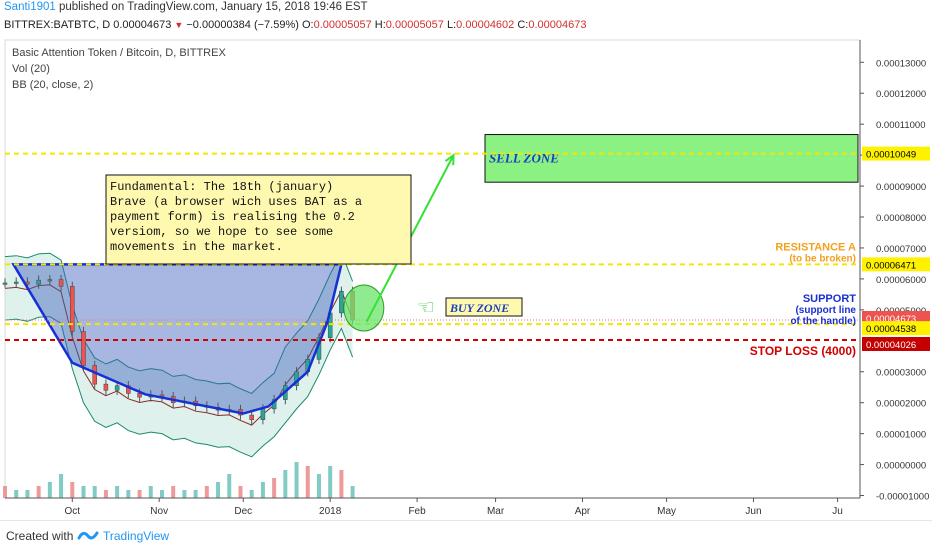 This screenshot has height=551, width=932. Describe the element at coordinates (236, 202) in the screenshot. I see `fundamental-note-line: Brave (a browser wich uses BAT as a` at that location.